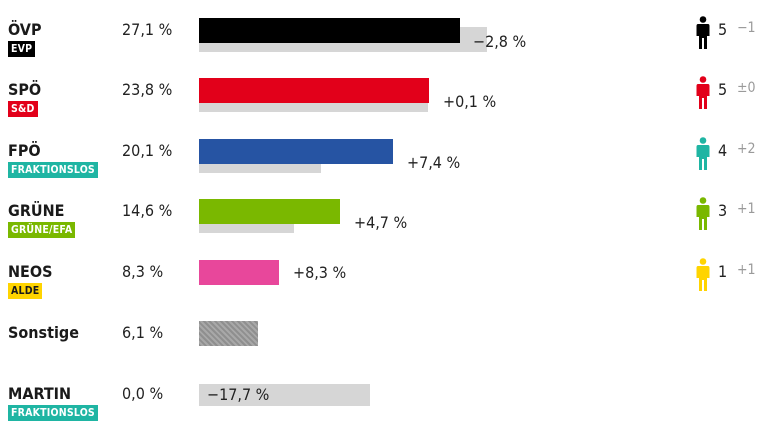 This screenshot has height=444, width=767. Describe the element at coordinates (746, 28) in the screenshot. I see `seat-change: −1` at that location.